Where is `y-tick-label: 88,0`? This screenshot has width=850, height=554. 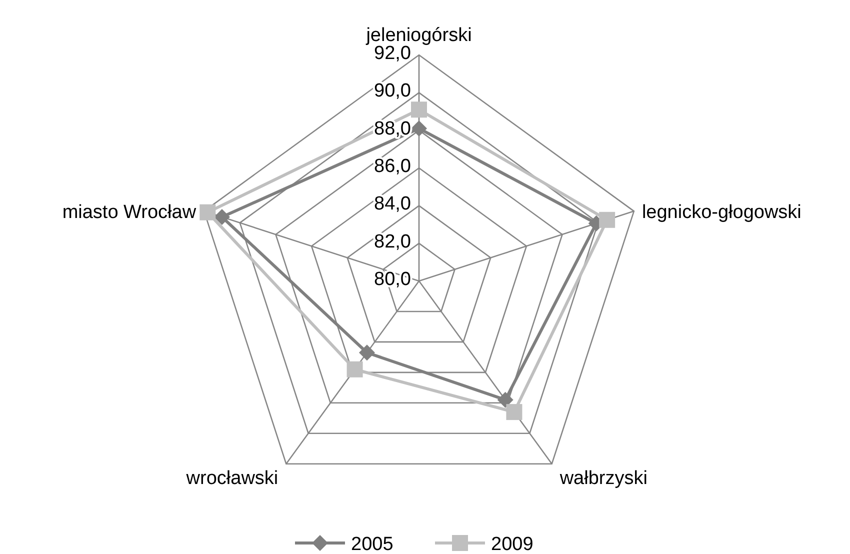 y-tick-label: 88,0 is located at coordinates (392, 129).